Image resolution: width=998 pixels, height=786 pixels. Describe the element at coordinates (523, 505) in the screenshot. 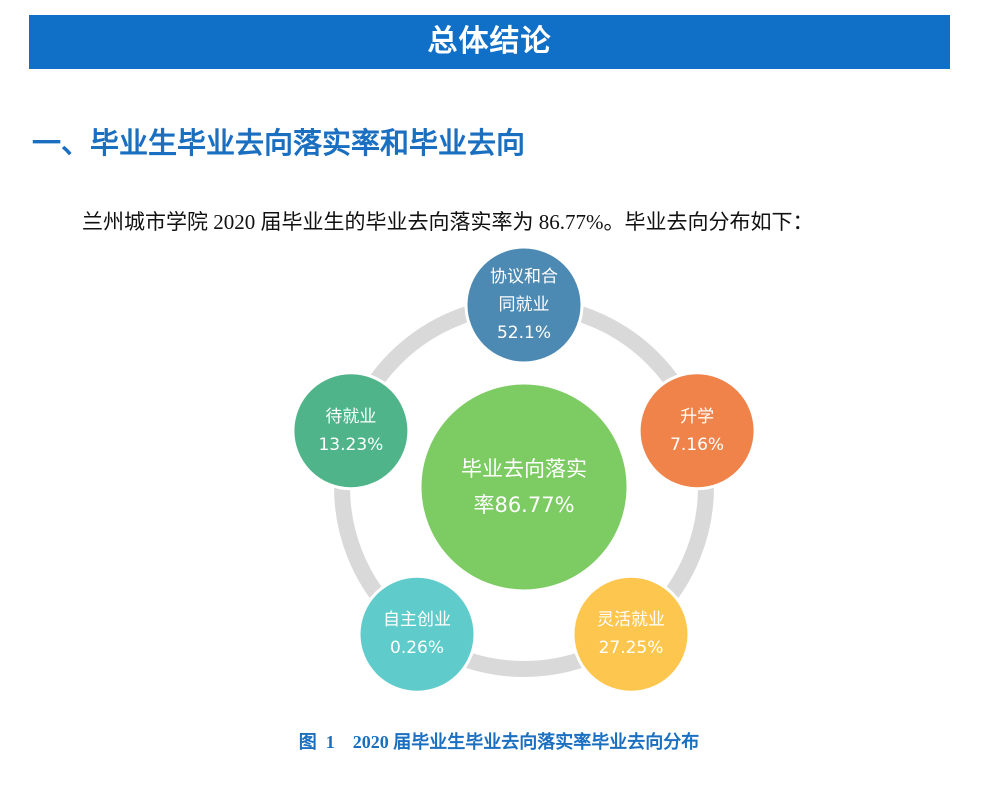

I see `center-node-label: 率86.77%` at that location.